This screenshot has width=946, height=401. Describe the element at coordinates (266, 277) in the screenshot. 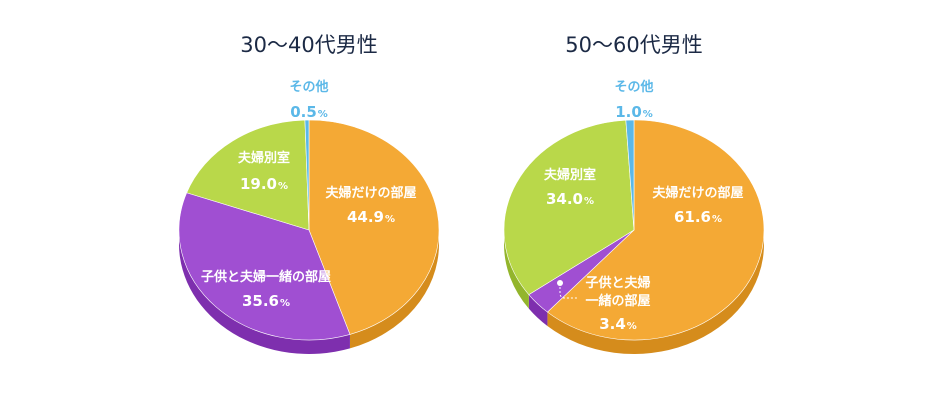

I see `slice-label-30-40-1: 子供と夫婦一緒の部屋` at that location.